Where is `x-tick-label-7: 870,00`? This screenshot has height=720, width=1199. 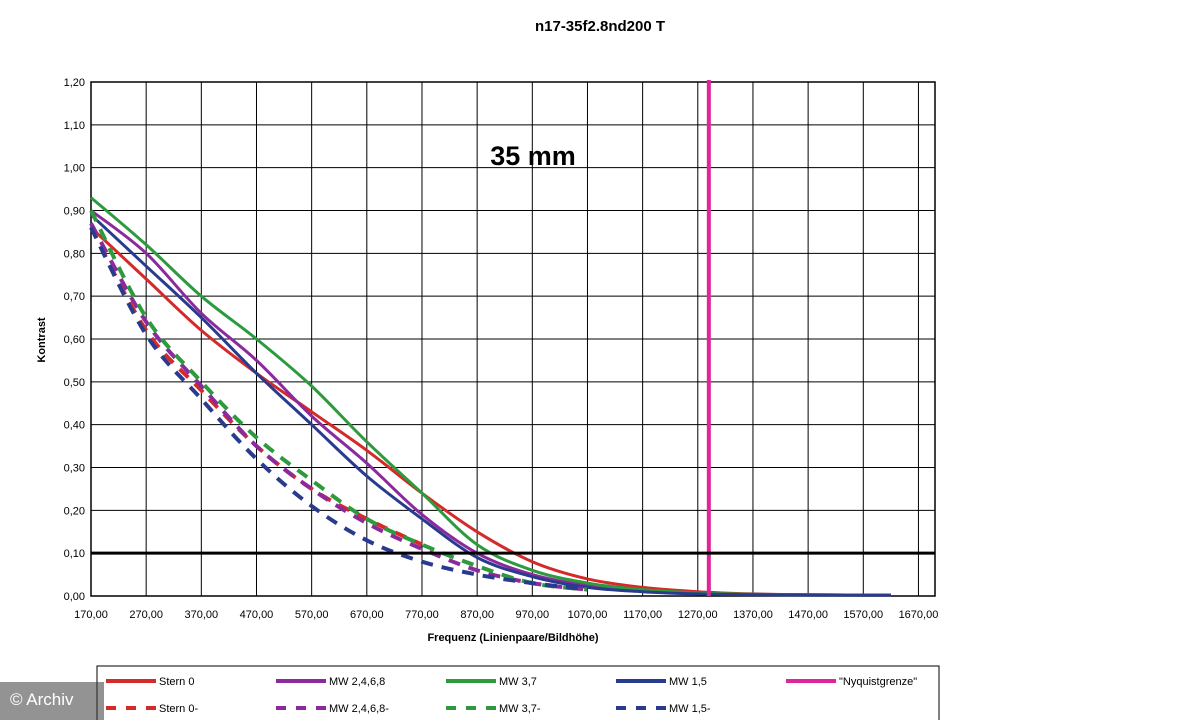
x-tick-label-7: 870,00 is located at coordinates (477, 615).